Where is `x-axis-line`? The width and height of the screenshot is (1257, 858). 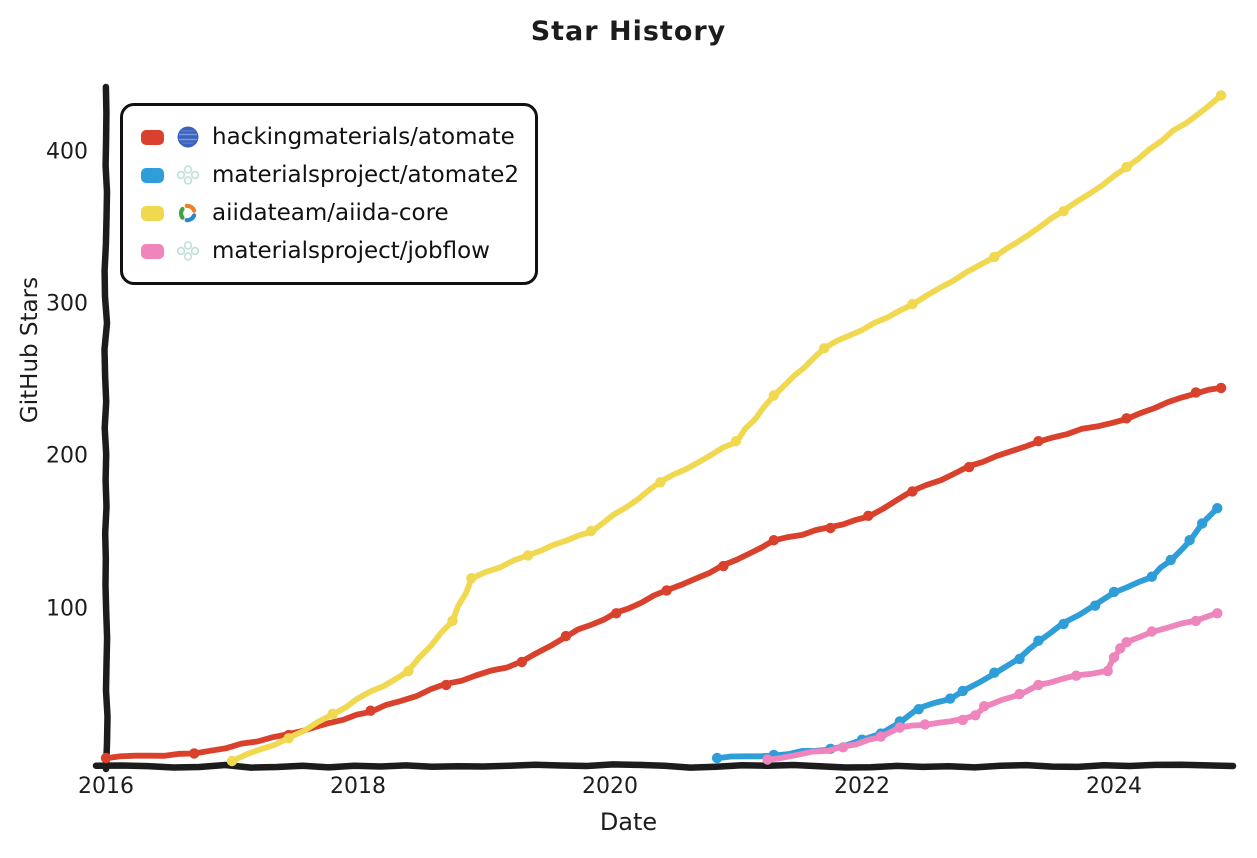
x-axis-line is located at coordinates (664, 766).